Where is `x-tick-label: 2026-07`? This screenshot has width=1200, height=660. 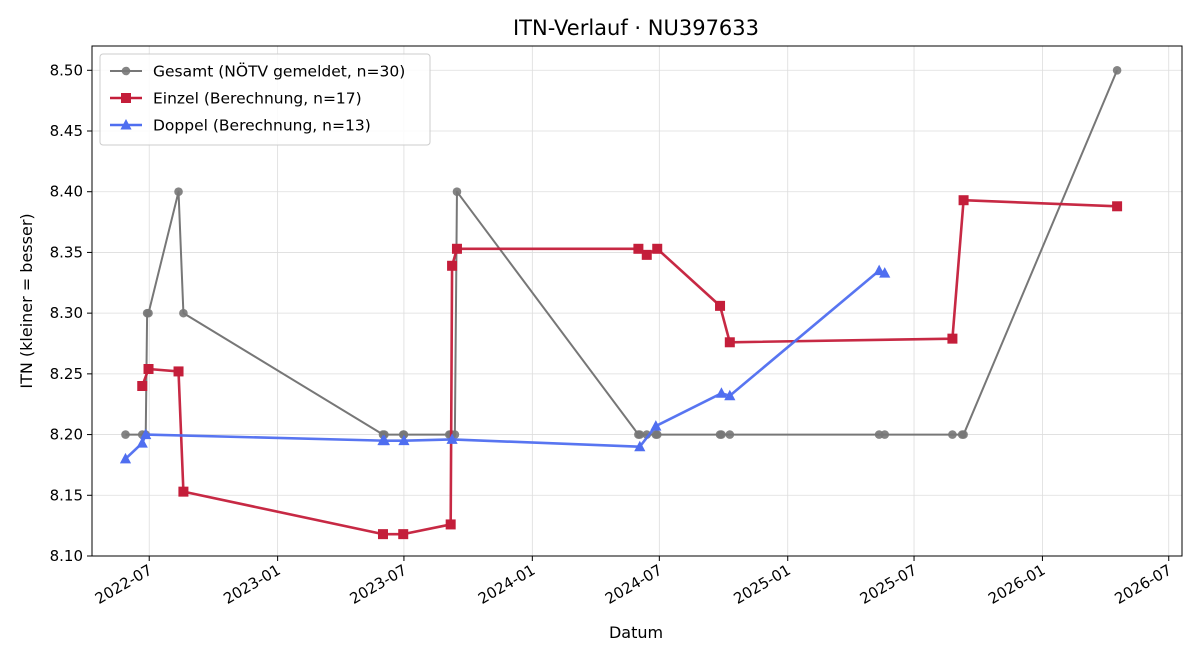
x-tick-label: 2026-07 is located at coordinates (1142, 584).